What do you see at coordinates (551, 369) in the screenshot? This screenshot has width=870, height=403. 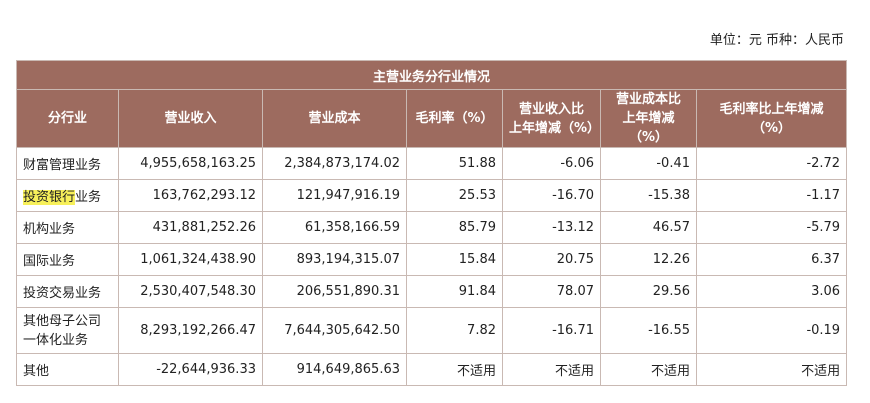 I see `revenue-change-cell: 不适用` at bounding box center [551, 369].